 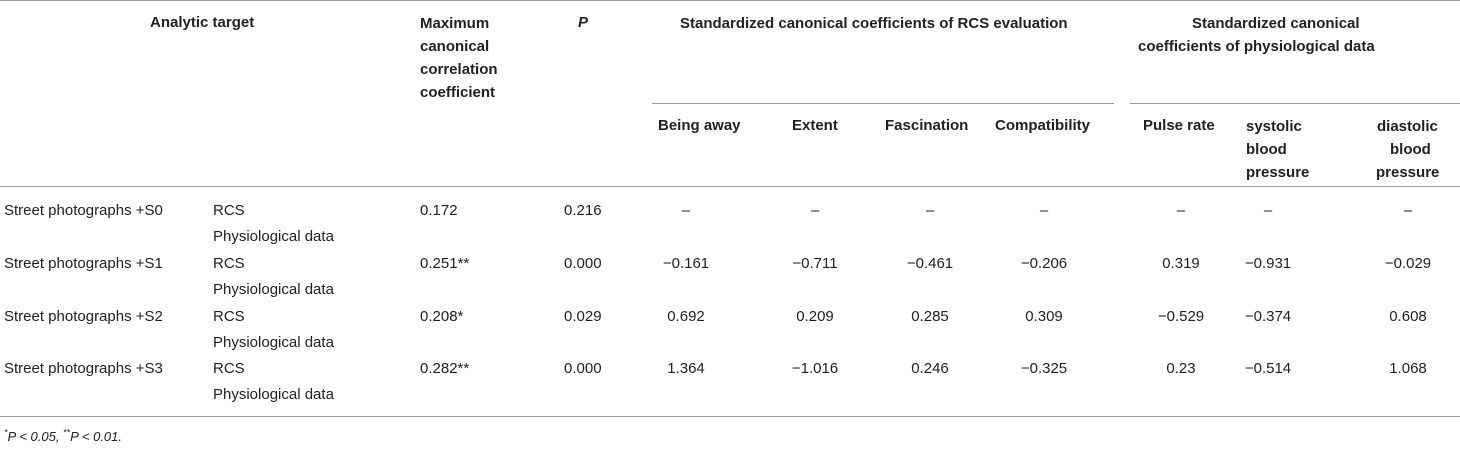 I want to click on footnote-star-1: *, so click(x=6, y=432).